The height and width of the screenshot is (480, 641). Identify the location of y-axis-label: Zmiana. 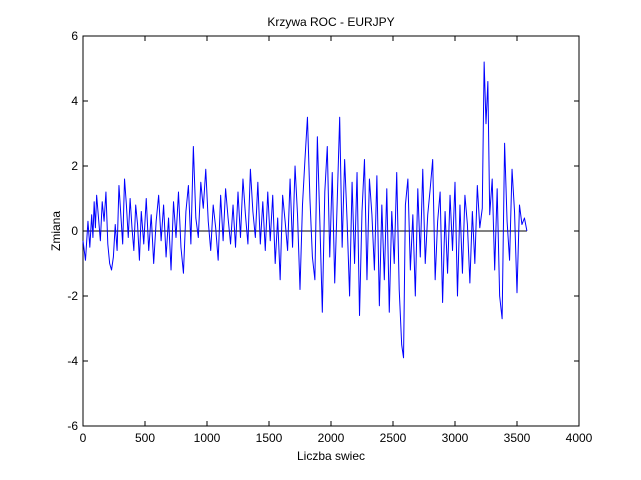
(56, 231).